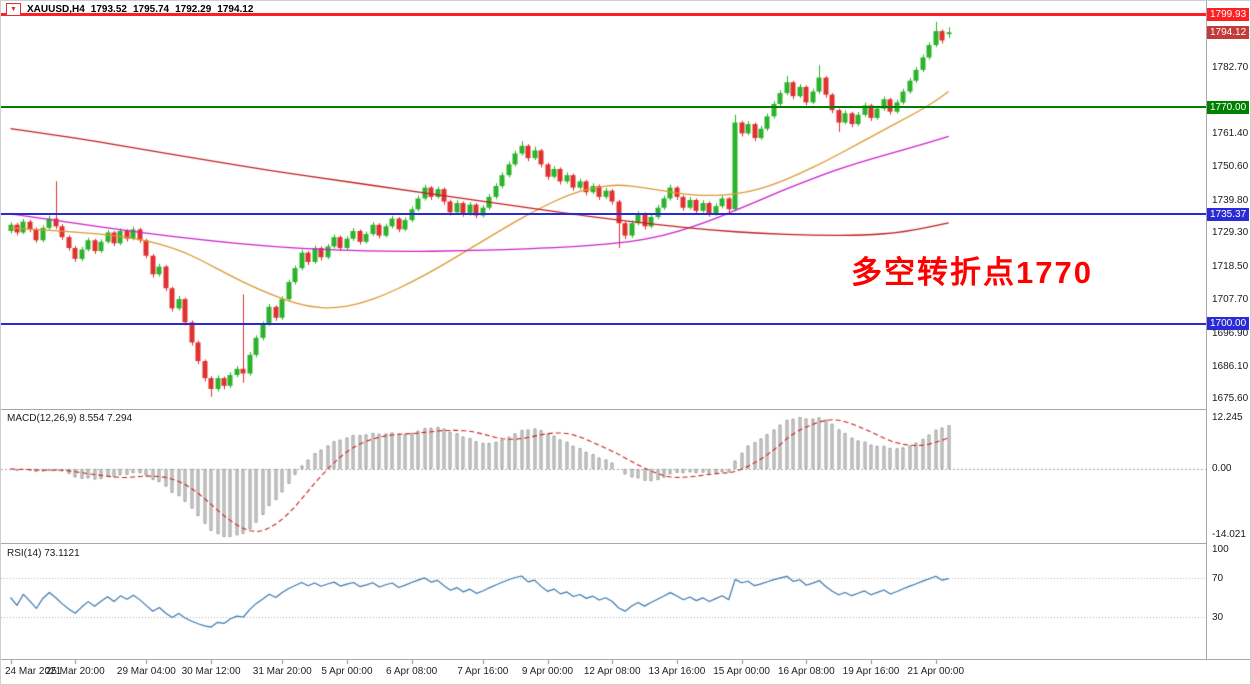 This screenshot has height=685, width=1251. Describe the element at coordinates (1228, 214) in the screenshot. I see `price-tag-1735: 1735.37` at that location.